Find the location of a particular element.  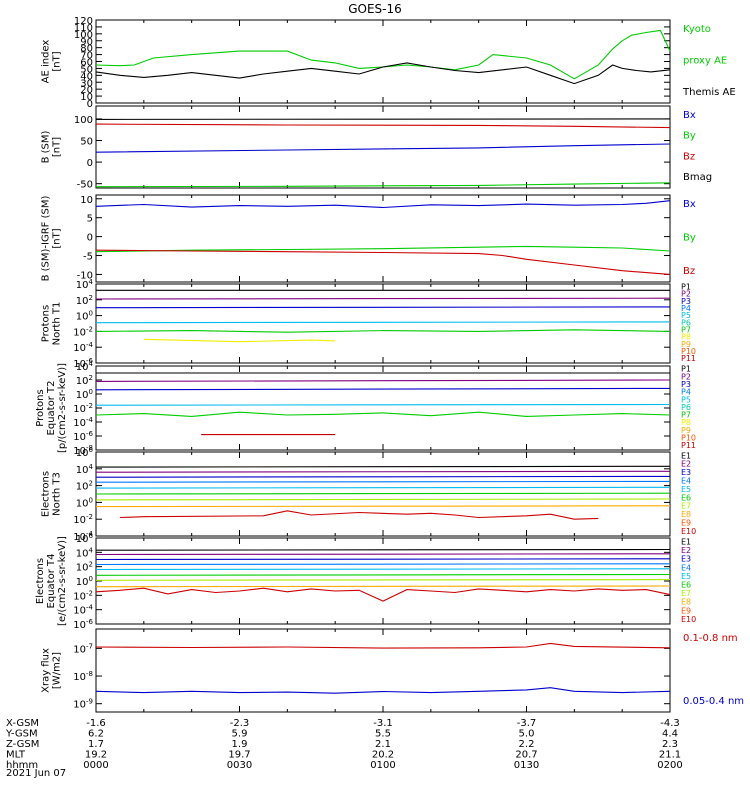

y-axis-label: B (SM)-IGRF (SM) is located at coordinates (46, 239).